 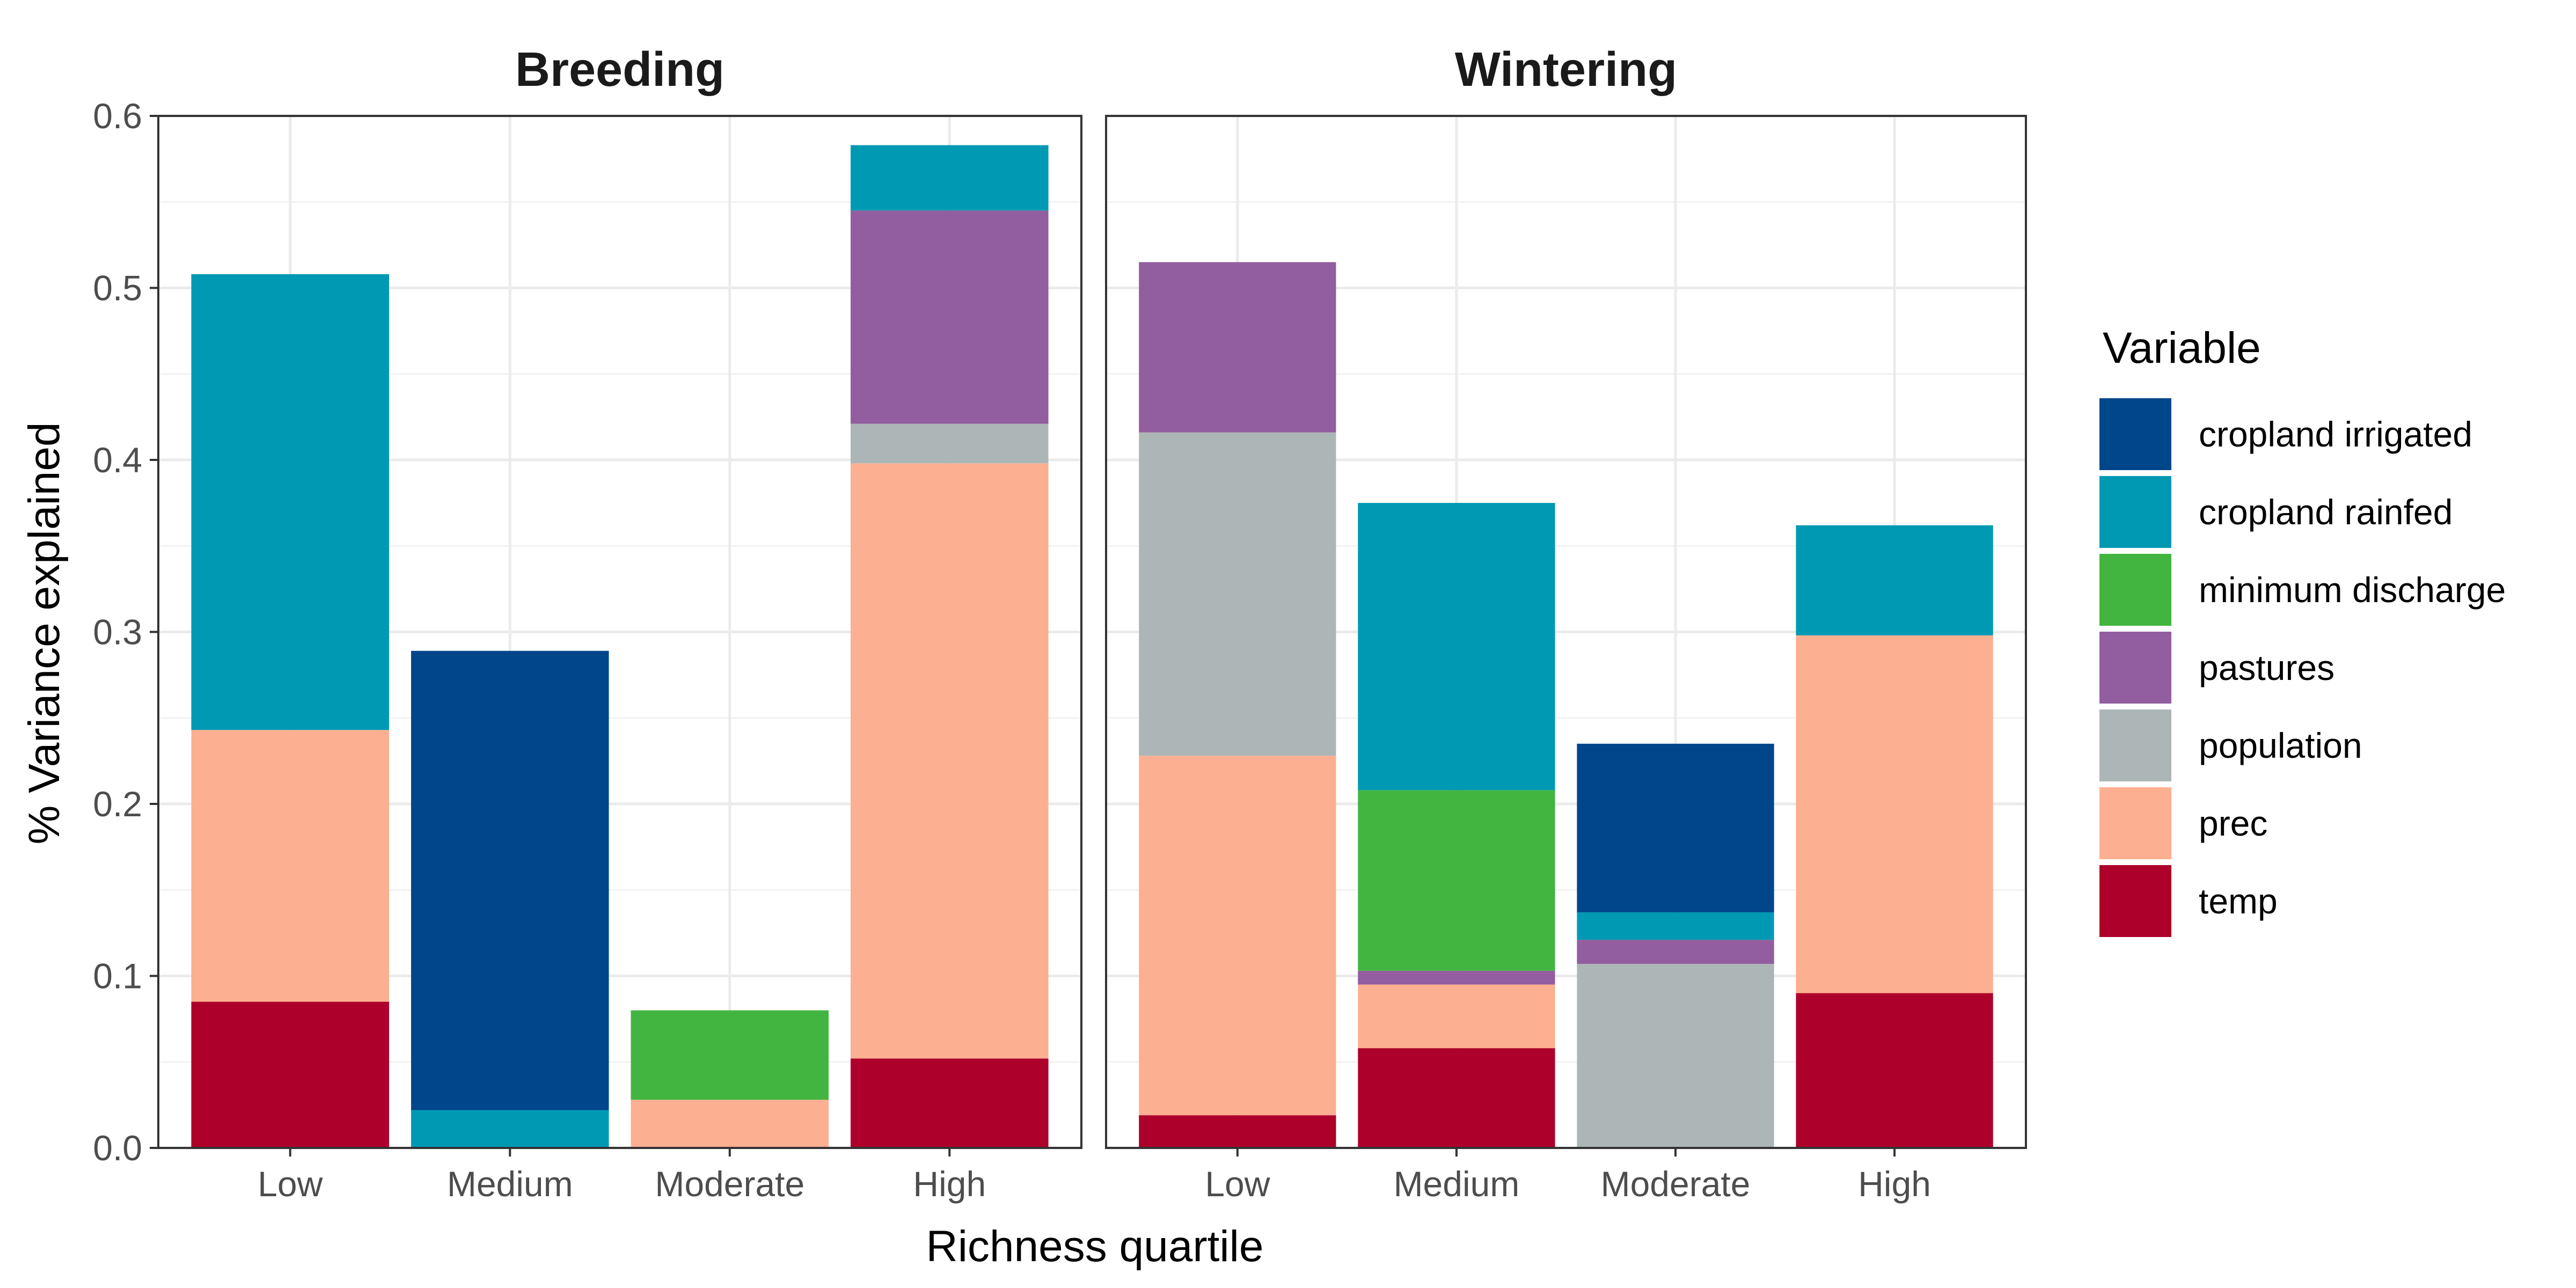 I want to click on bar-segment-wintering-moderate-cropland-rainfed, so click(x=1675, y=926).